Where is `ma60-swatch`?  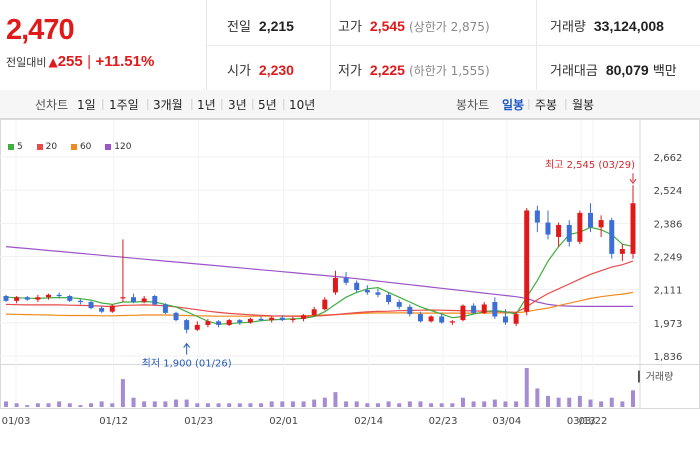 ma60-swatch is located at coordinates (73, 147).